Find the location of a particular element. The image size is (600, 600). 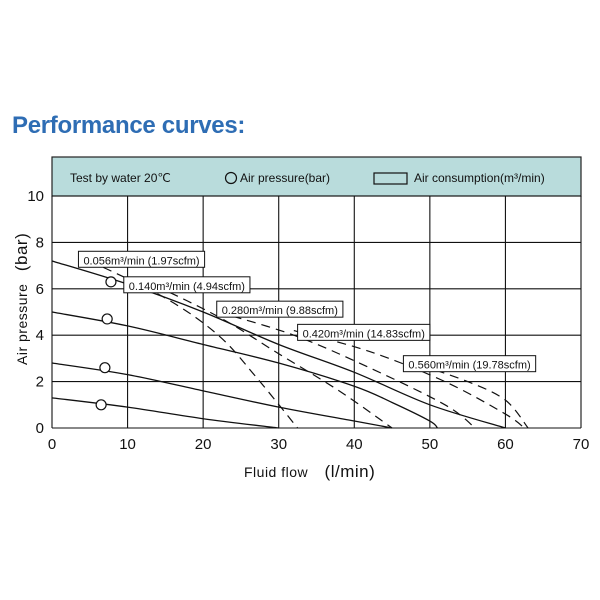

x-tick-label: 10 is located at coordinates (127, 444).